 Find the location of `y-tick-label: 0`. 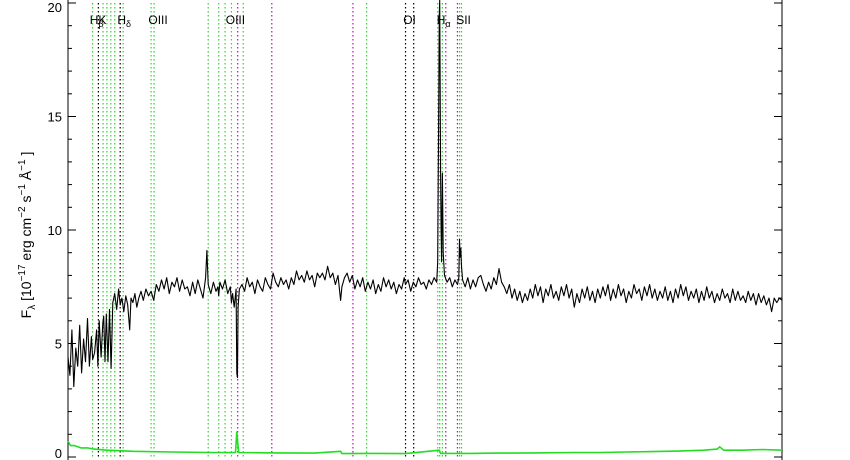

y-tick-label: 0 is located at coordinates (58, 453).